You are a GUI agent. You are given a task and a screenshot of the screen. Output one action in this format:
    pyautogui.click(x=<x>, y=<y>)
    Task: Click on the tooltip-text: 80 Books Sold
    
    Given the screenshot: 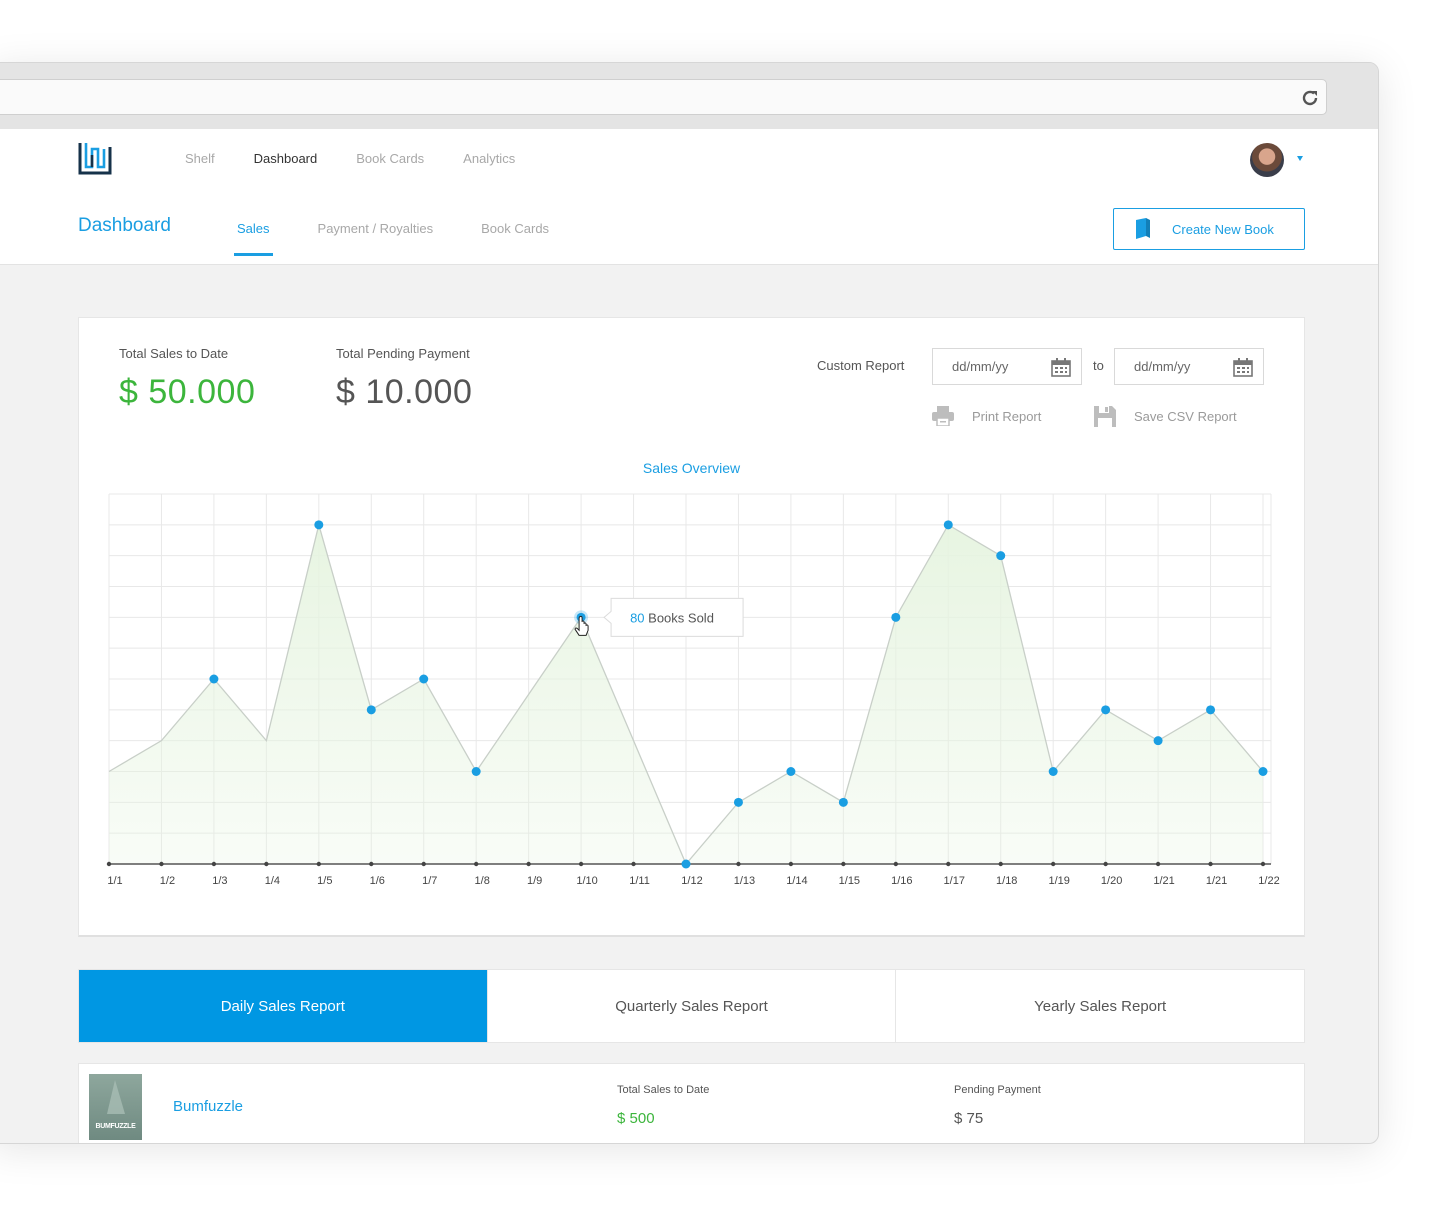 What is the action you would take?
    pyautogui.click(x=672, y=617)
    